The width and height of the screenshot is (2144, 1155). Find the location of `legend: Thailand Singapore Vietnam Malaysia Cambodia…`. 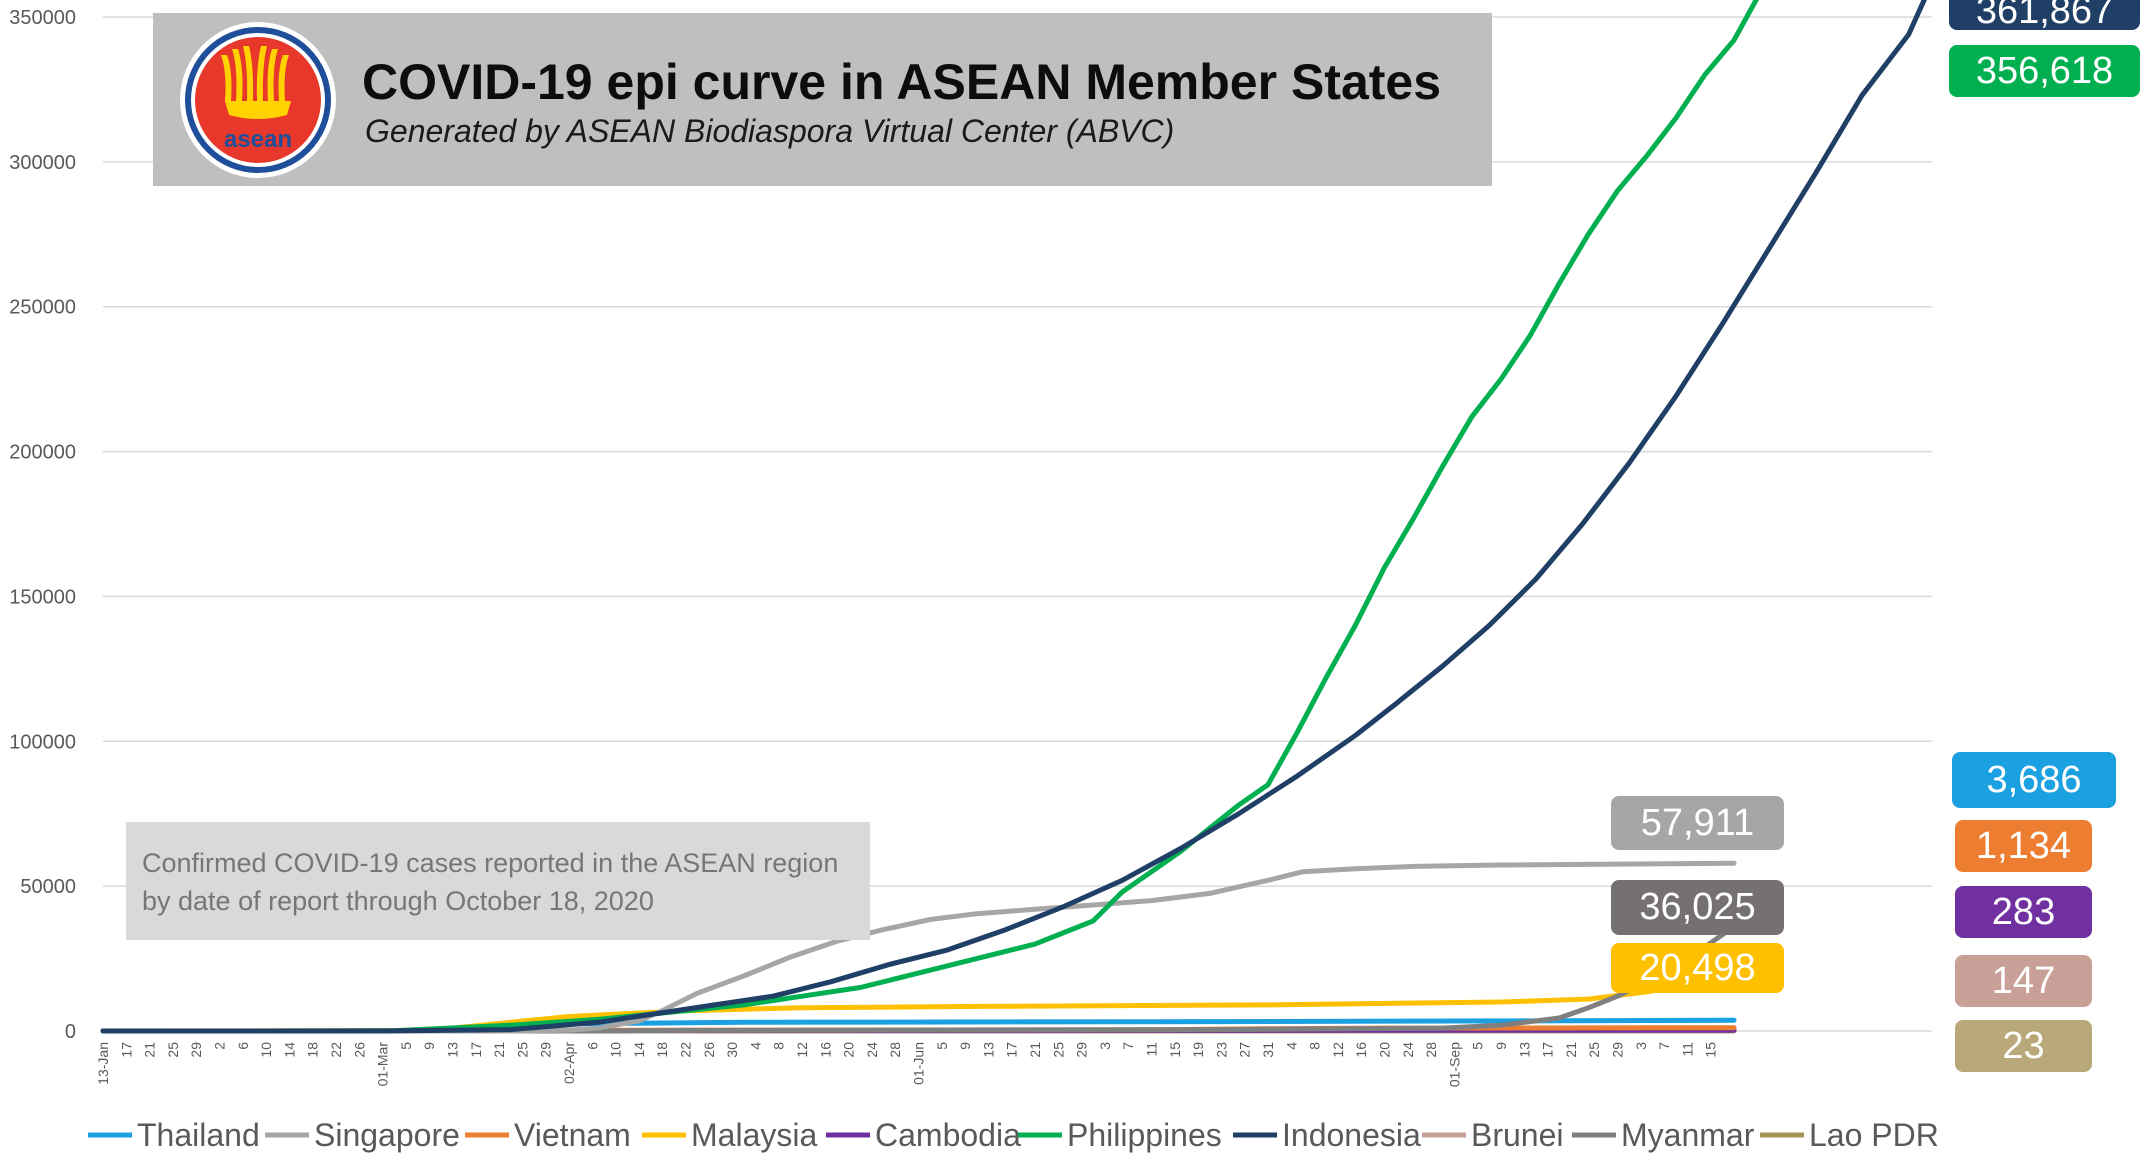

legend: Thailand Singapore Vietnam Malaysia Cambodia… is located at coordinates (1013, 1135).